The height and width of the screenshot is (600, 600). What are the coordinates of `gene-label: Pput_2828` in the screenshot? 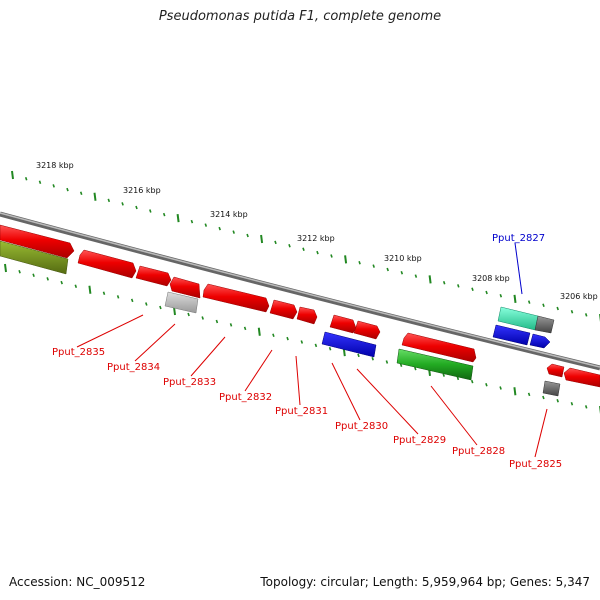 It's located at (478, 451).